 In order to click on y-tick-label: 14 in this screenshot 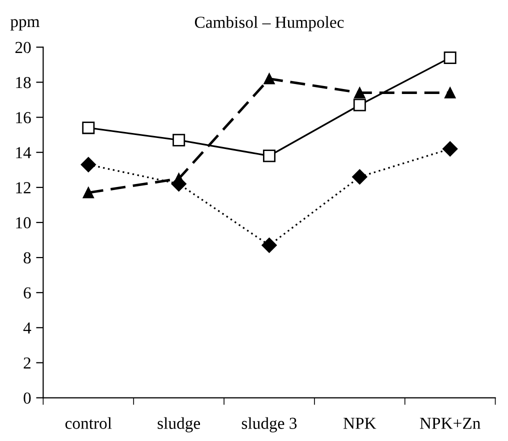, I will do `click(24, 152)`.